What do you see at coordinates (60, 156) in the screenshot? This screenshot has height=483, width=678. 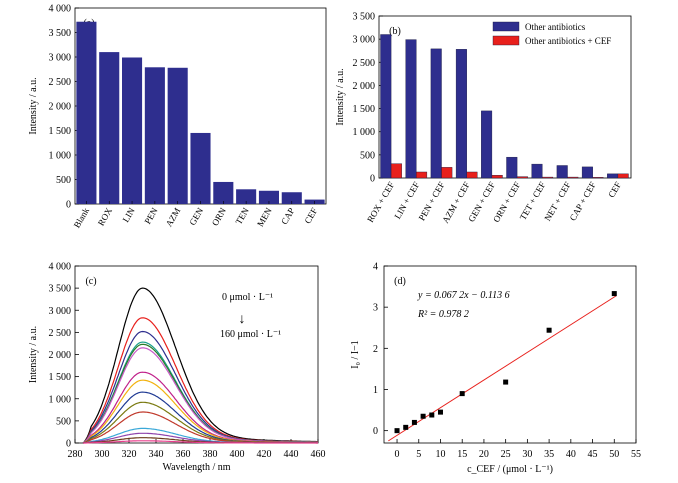 I see `panel-a-ytick-label: 1 000` at bounding box center [60, 156].